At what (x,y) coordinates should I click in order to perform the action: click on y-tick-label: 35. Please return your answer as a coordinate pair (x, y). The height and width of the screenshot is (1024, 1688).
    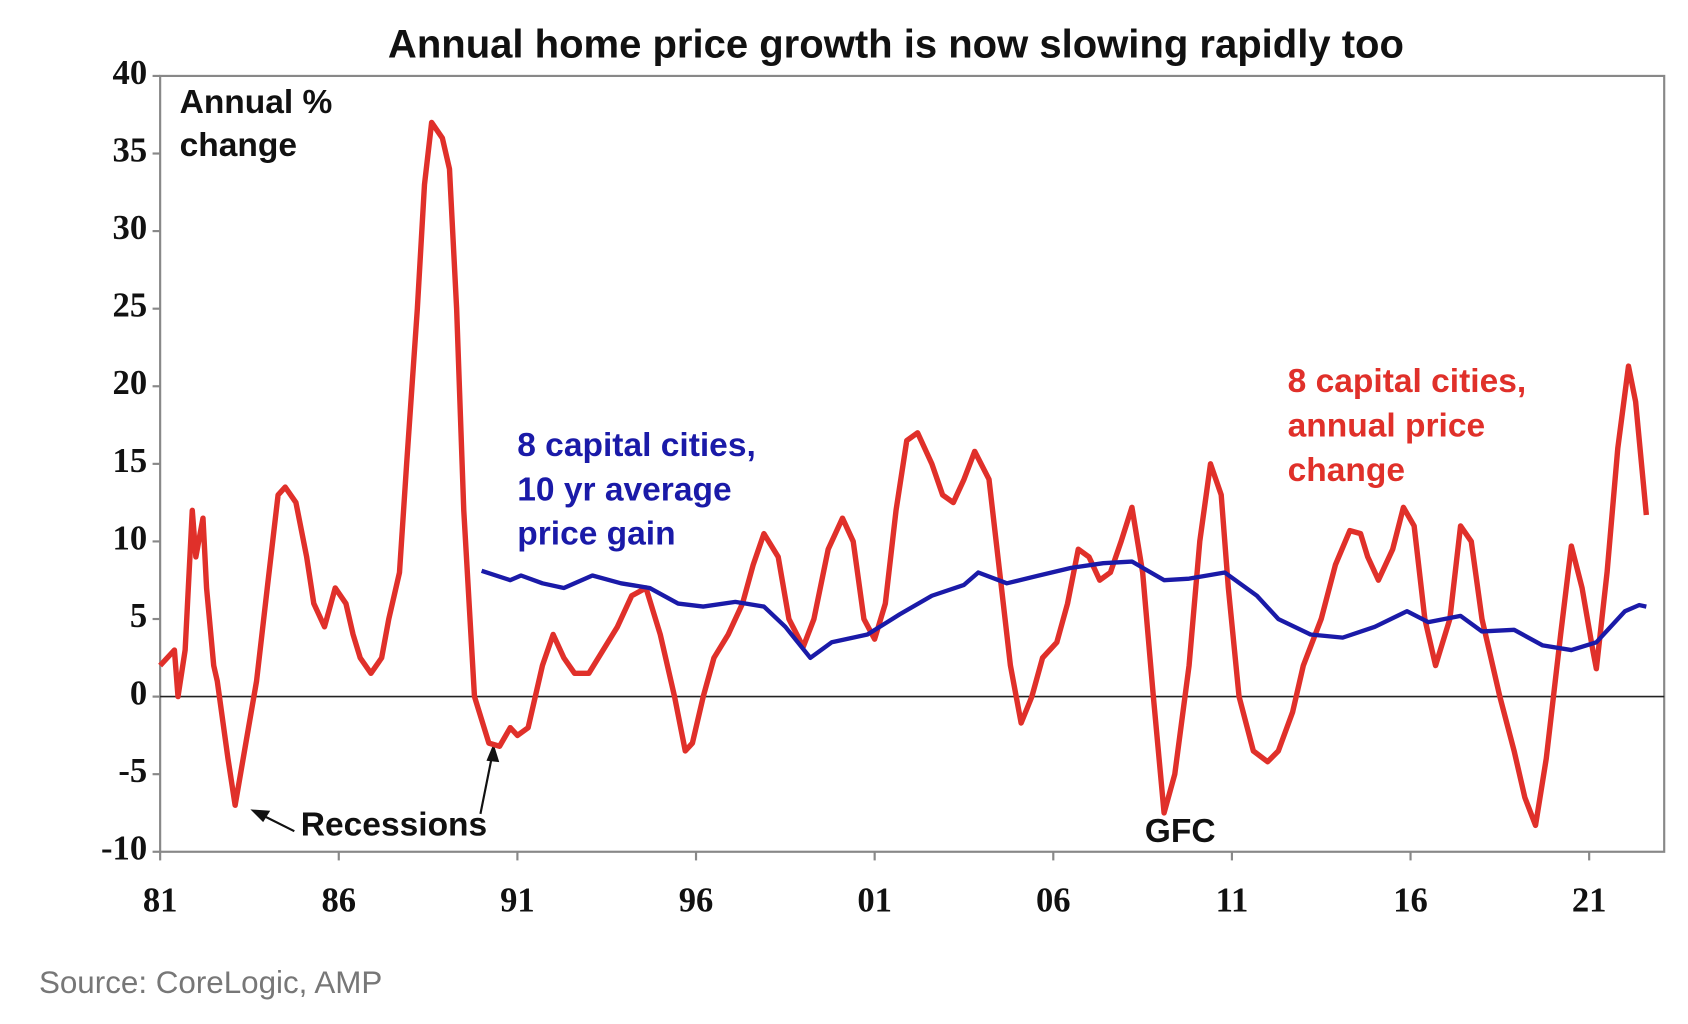
    Looking at the image, I should click on (130, 150).